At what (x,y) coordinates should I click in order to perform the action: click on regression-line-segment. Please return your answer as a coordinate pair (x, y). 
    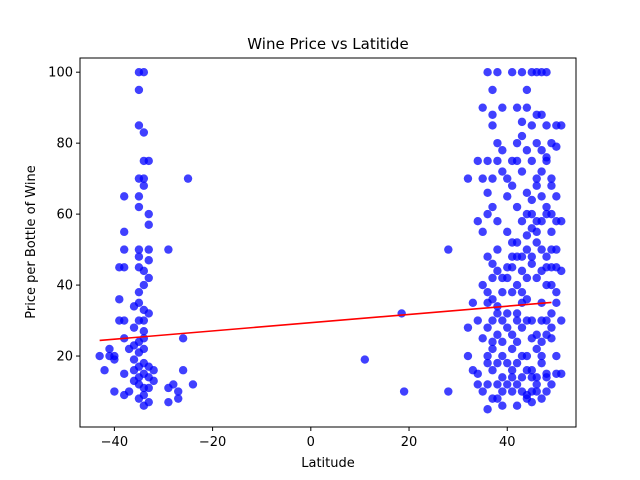
    Looking at the image, I should click on (325, 321).